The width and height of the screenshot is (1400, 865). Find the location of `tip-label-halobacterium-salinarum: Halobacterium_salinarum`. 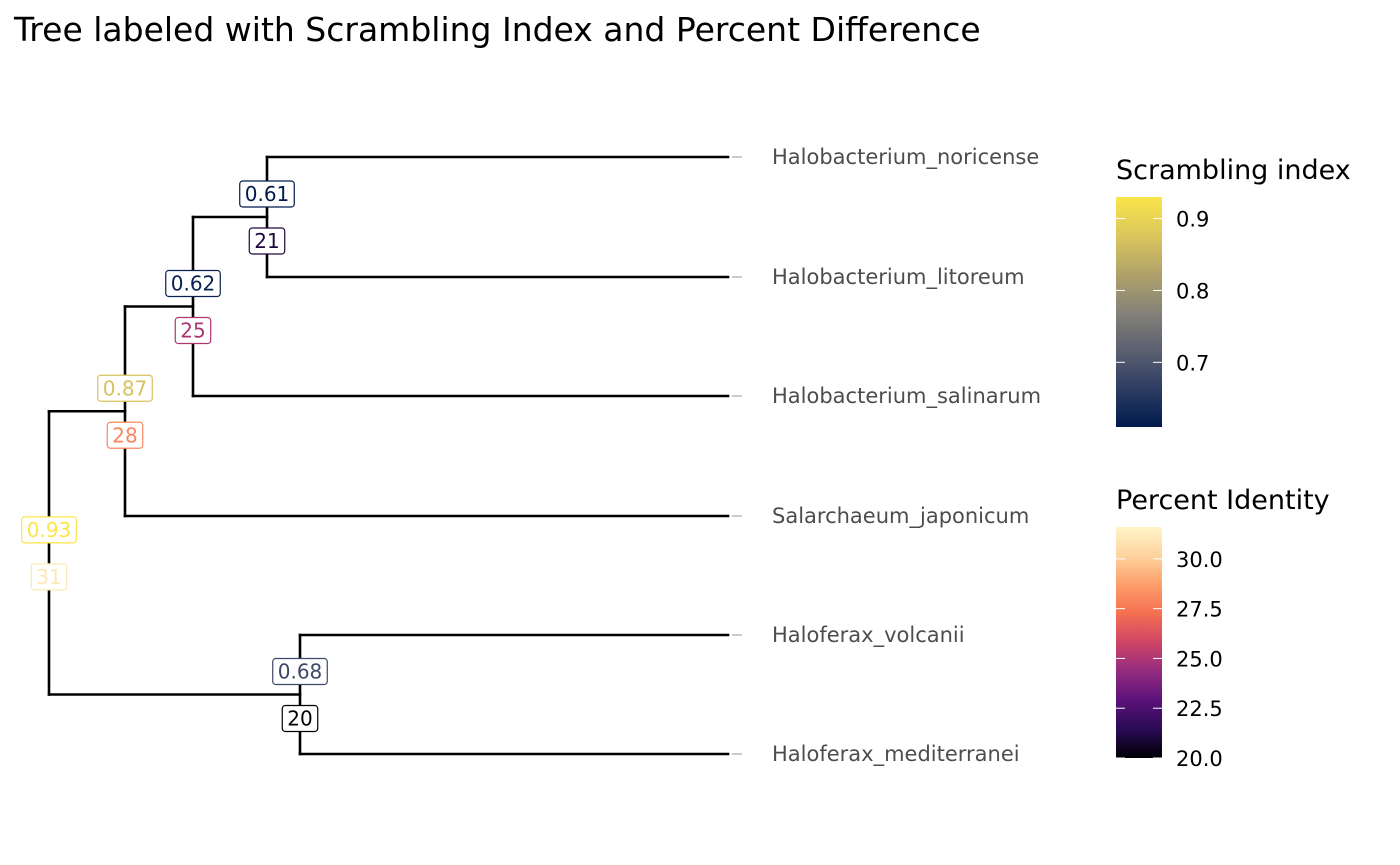

tip-label-halobacterium-salinarum: Halobacterium_salinarum is located at coordinates (906, 396).